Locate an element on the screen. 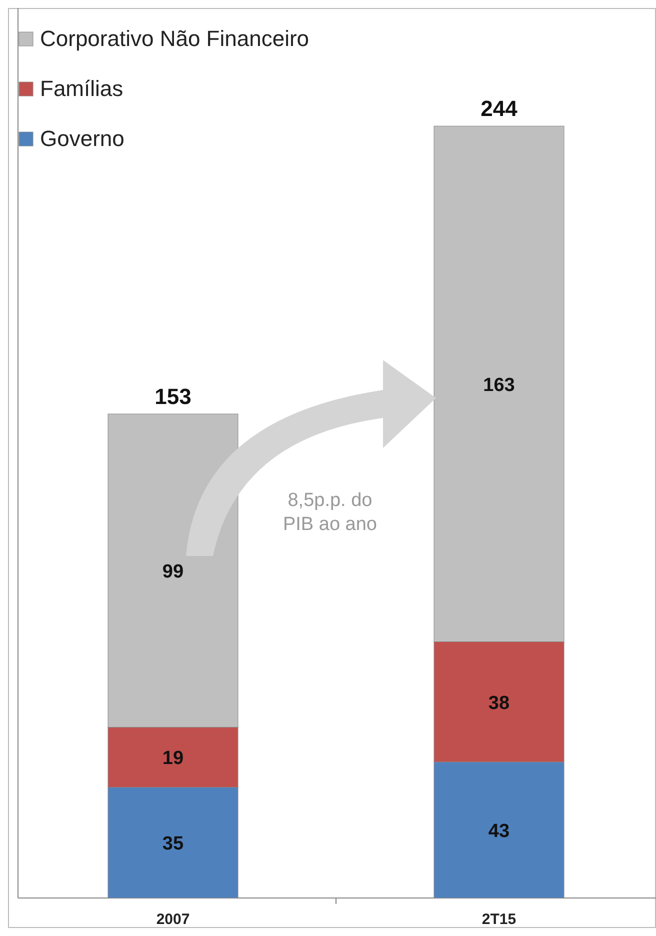  legend-label: Governo is located at coordinates (82, 138).